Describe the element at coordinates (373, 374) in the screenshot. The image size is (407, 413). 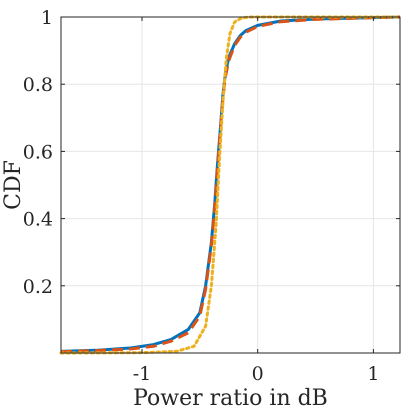
I see `x-tick-label: 1` at that location.